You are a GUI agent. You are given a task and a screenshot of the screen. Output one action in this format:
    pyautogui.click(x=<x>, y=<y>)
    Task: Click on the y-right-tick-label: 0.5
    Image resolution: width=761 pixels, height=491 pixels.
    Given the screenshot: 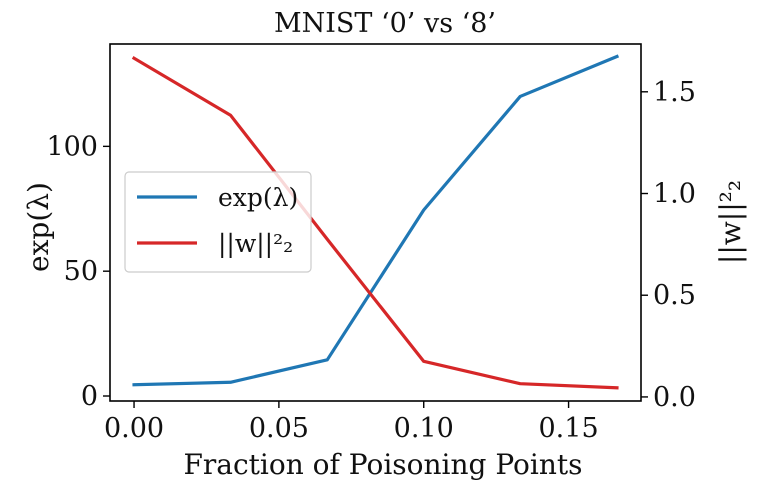 What is the action you would take?
    pyautogui.click(x=674, y=295)
    